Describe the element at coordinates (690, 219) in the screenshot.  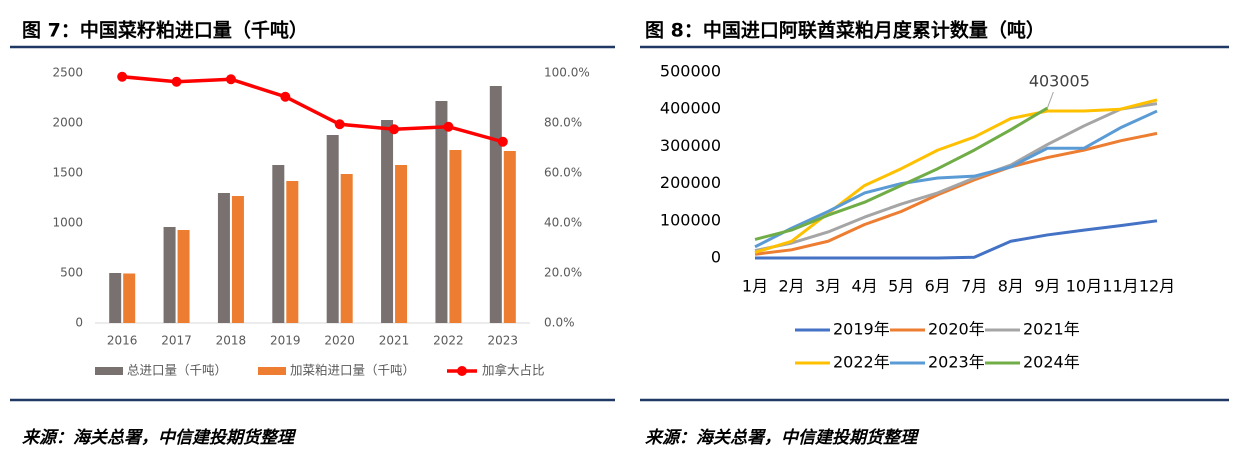
I see `y-tick-label: 100000` at that location.